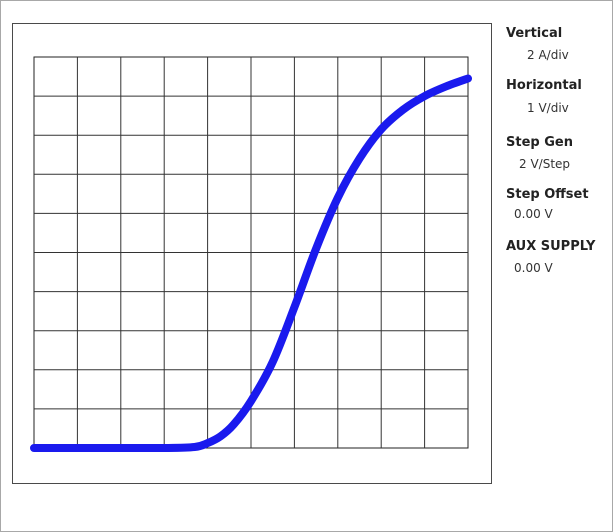 This screenshot has width=613, height=532. I want to click on vertical-label: Vertical, so click(534, 33).